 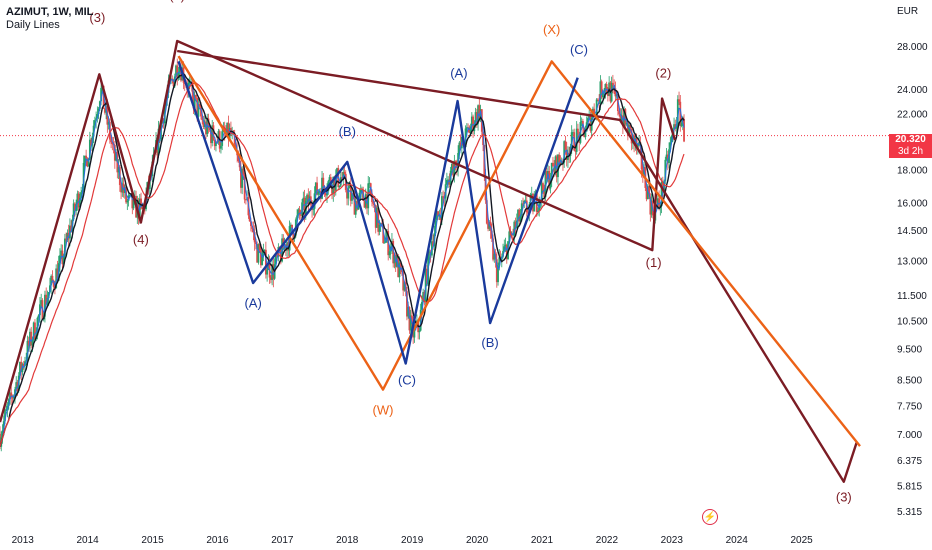 I want to click on wave-label: (W), so click(x=382, y=410).